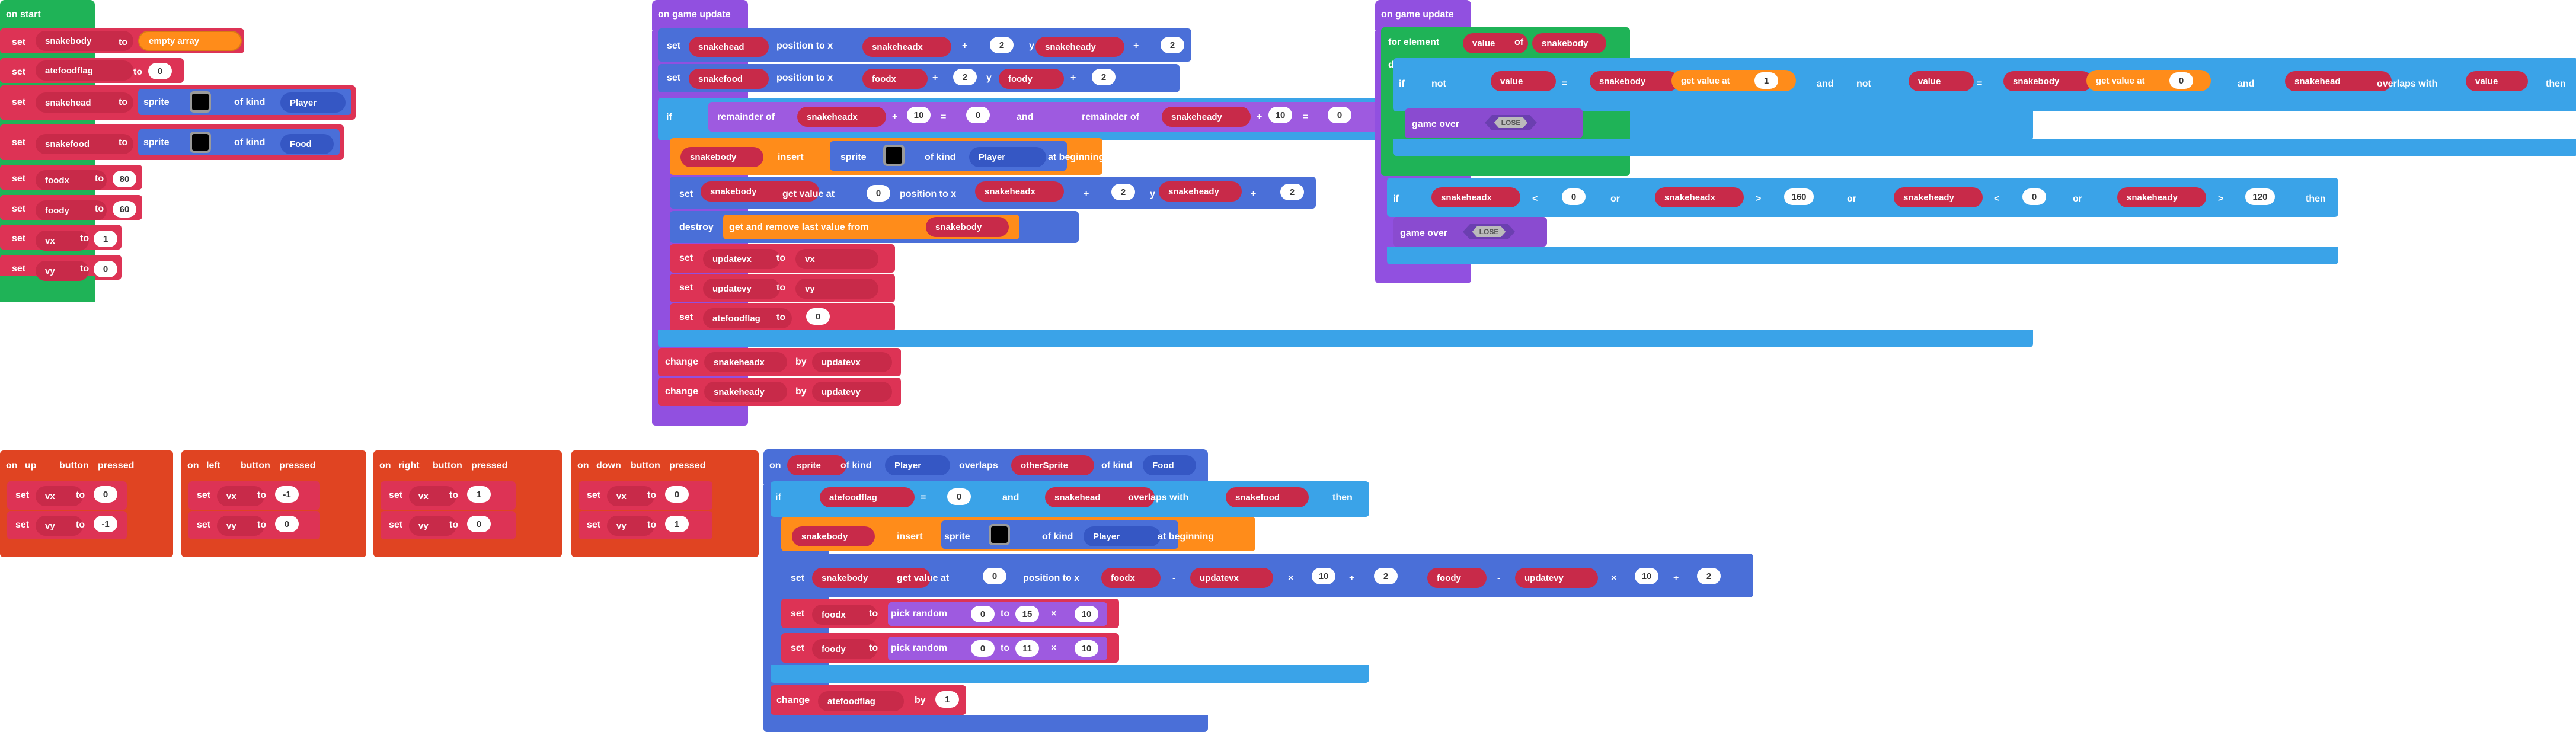 Image resolution: width=2576 pixels, height=732 pixels. I want to click on value-160: 160, so click(1799, 197).